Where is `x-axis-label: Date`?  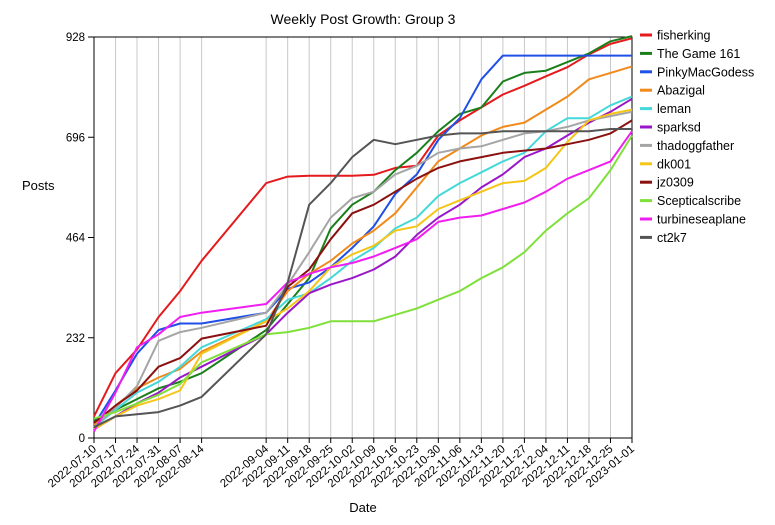 x-axis-label: Date is located at coordinates (362, 507).